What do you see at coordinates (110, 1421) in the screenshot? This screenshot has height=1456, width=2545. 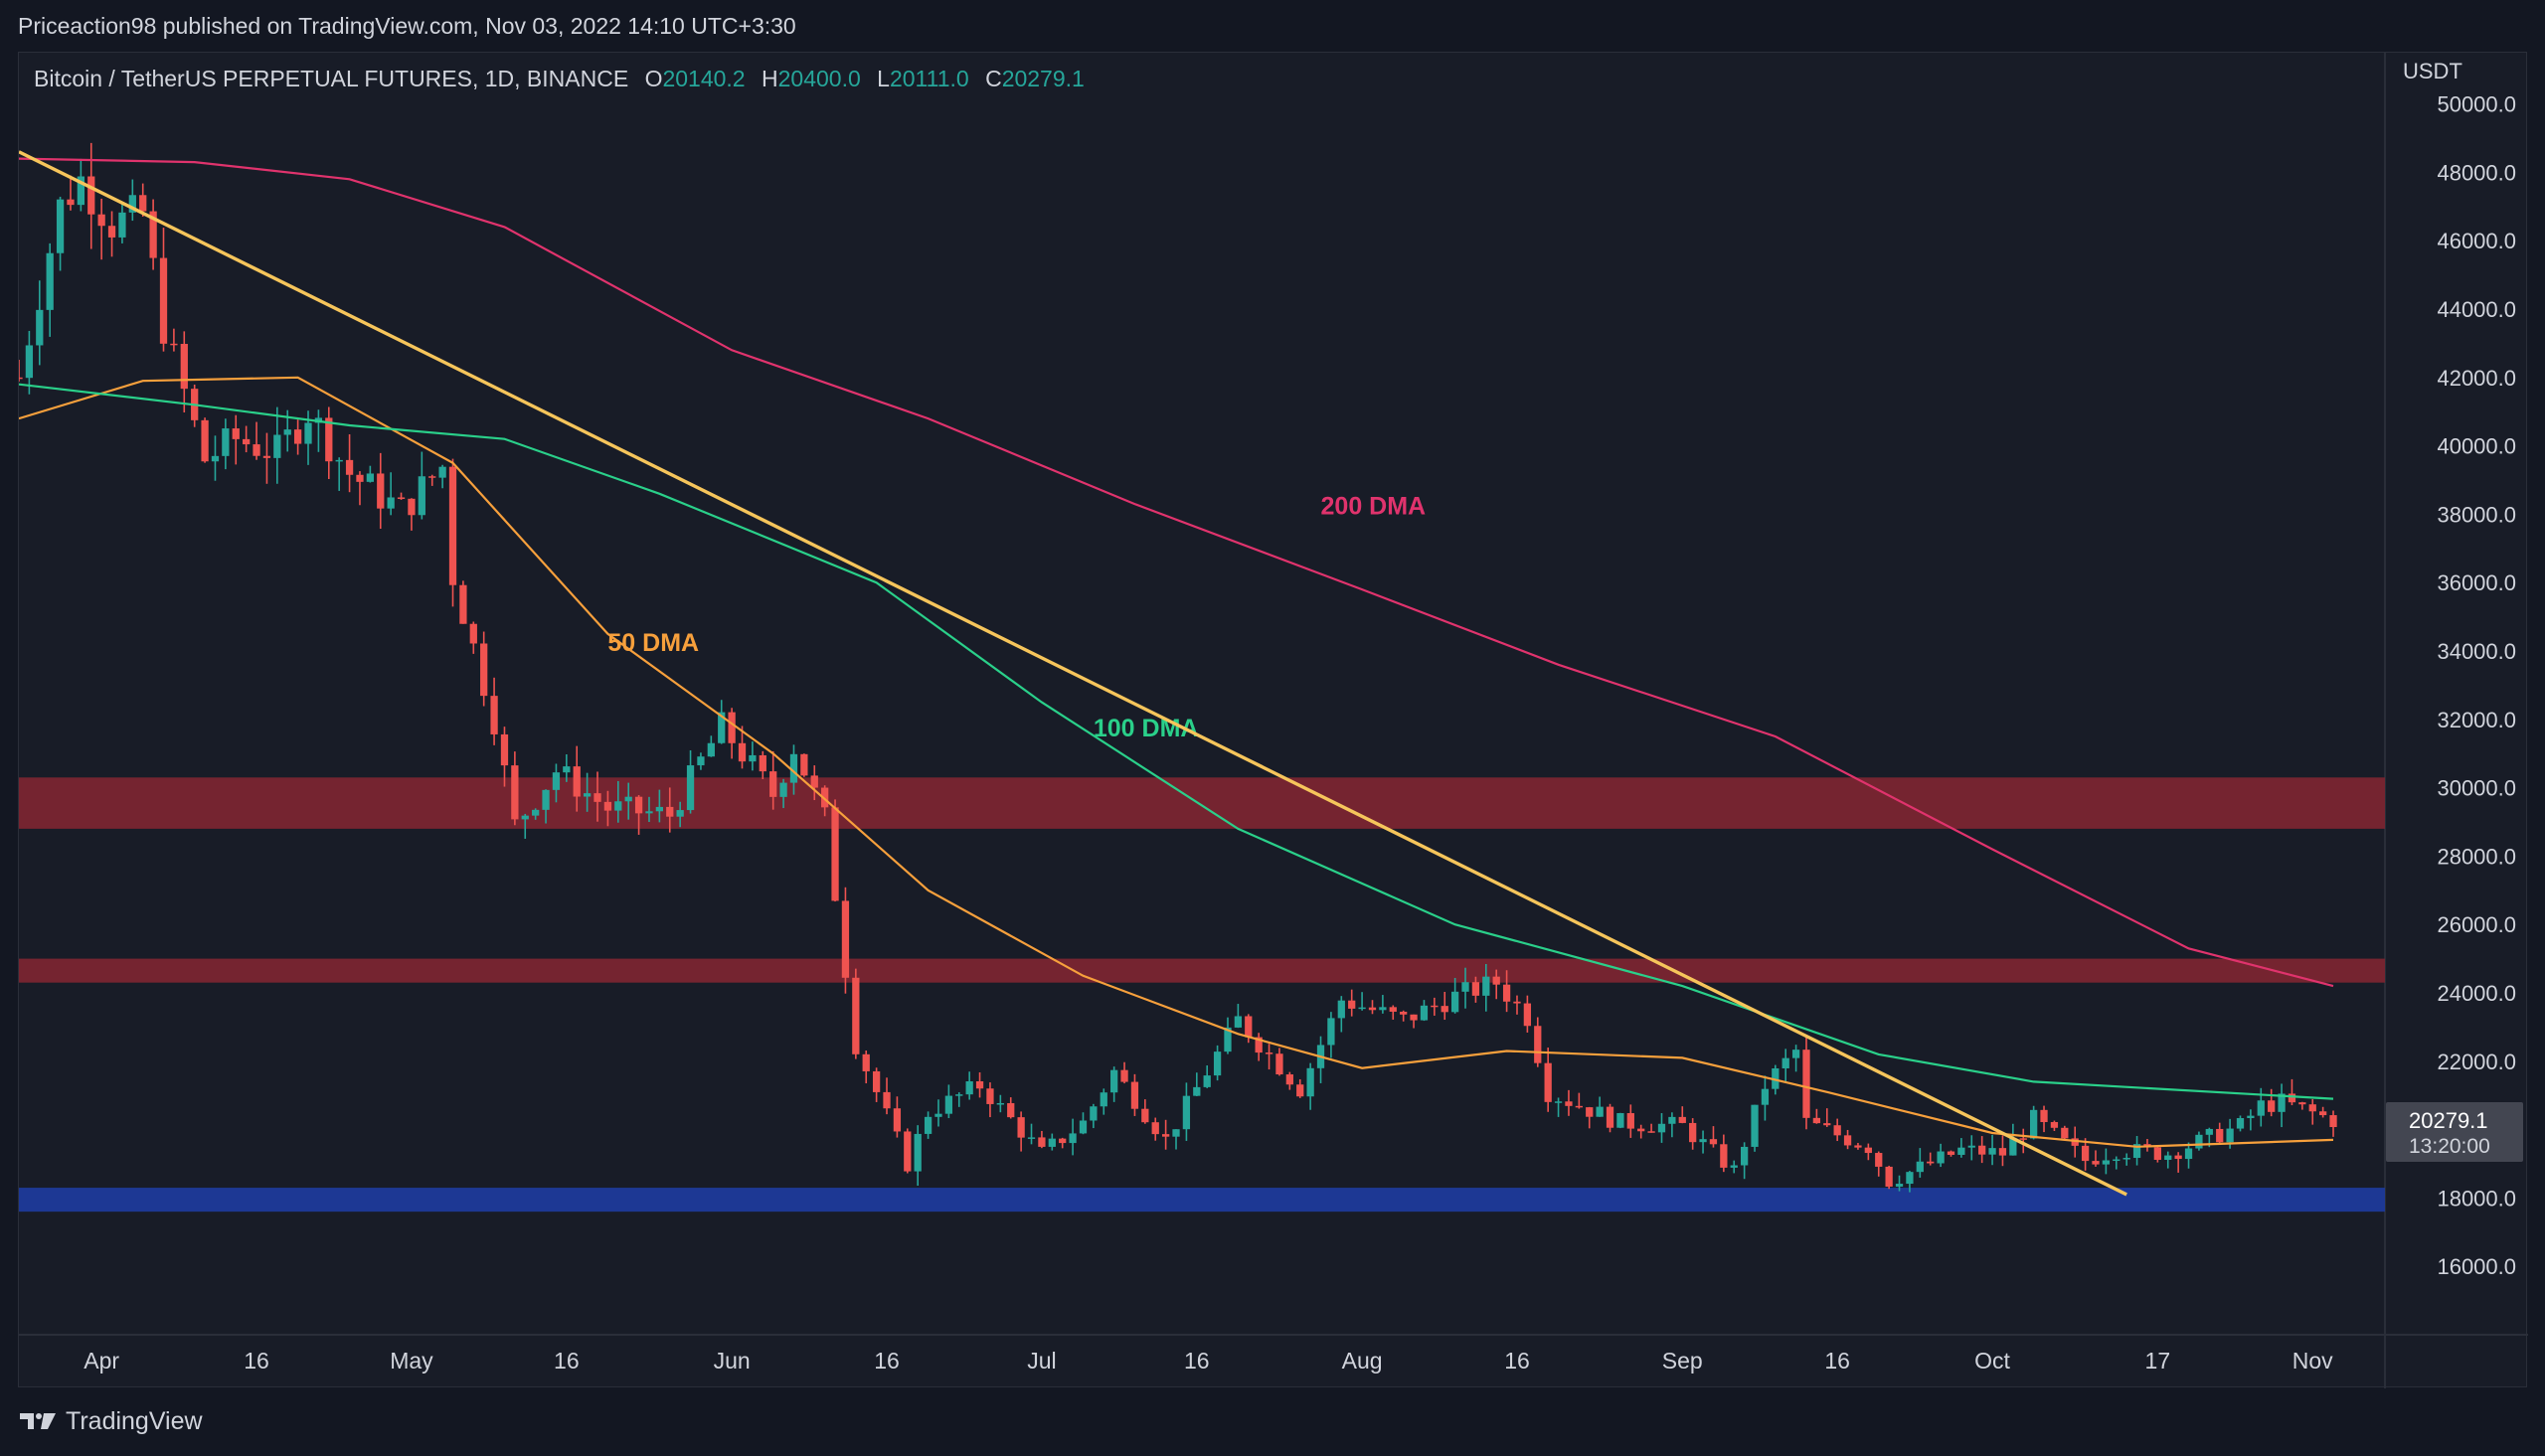 I see `footer-brand: TradingView` at bounding box center [110, 1421].